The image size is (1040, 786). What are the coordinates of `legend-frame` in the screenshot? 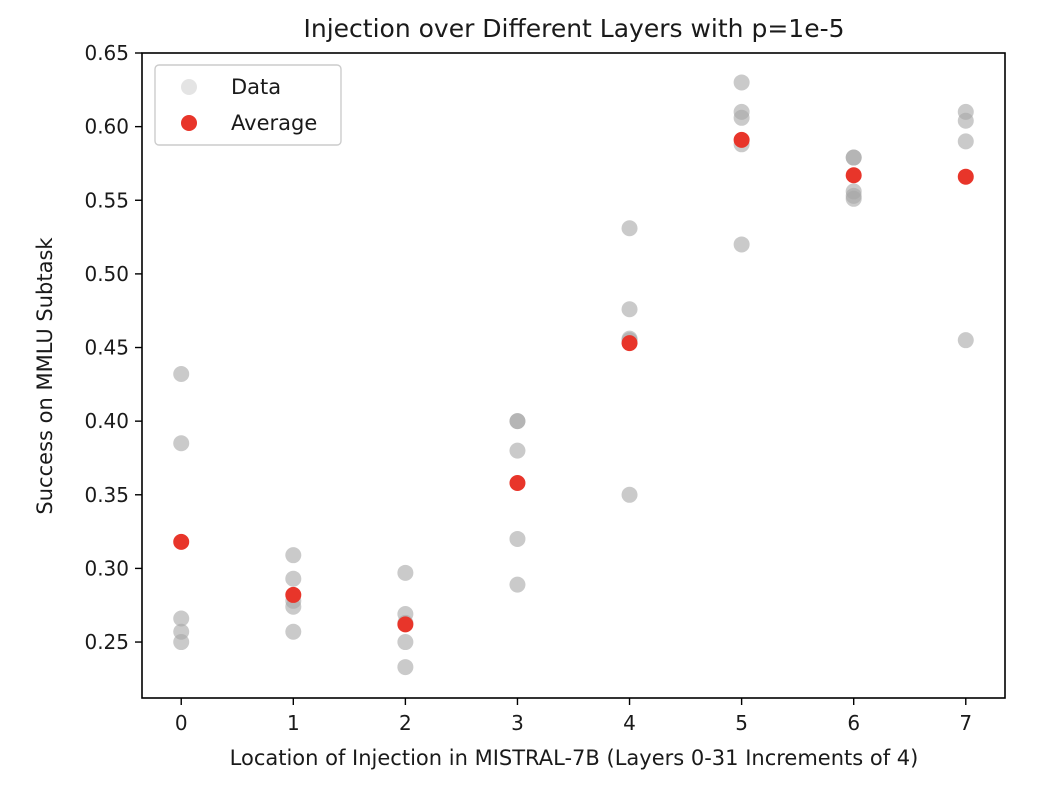 It's located at (248, 105).